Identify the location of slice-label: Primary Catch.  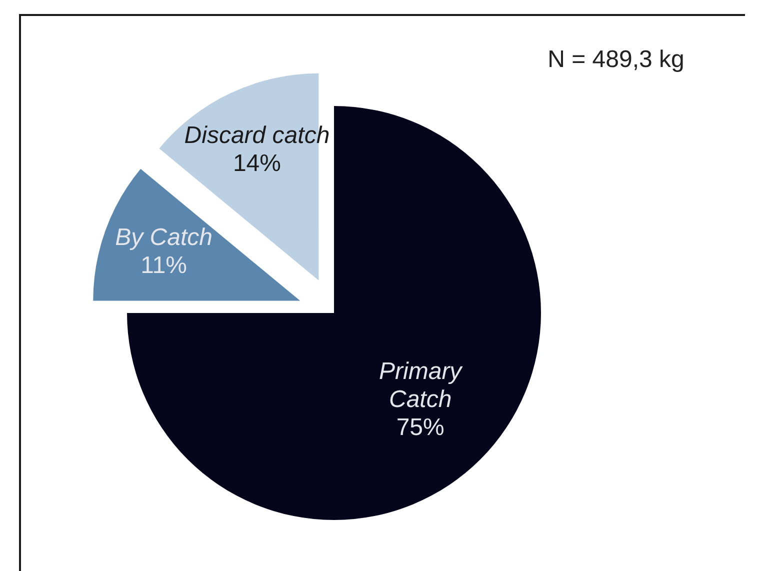
(421, 385).